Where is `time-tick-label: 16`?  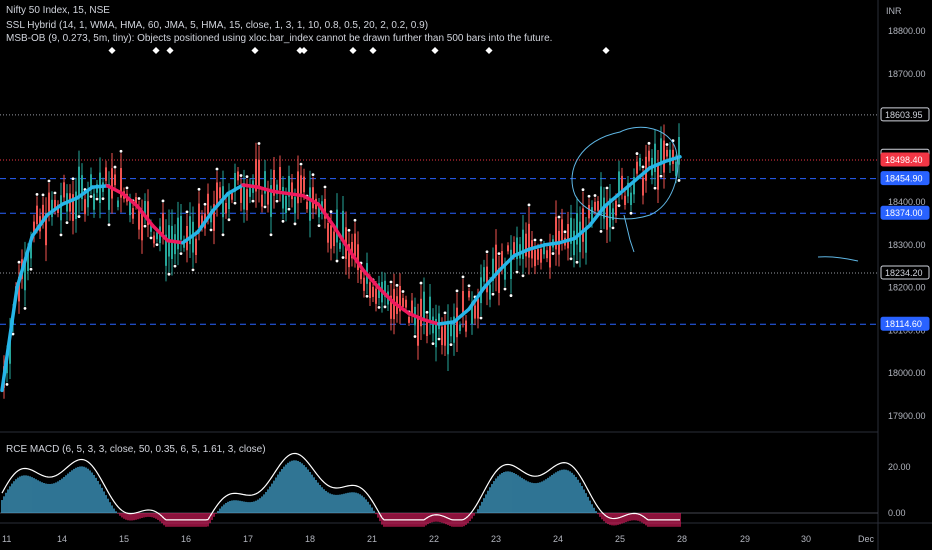 time-tick-label: 16 is located at coordinates (186, 539).